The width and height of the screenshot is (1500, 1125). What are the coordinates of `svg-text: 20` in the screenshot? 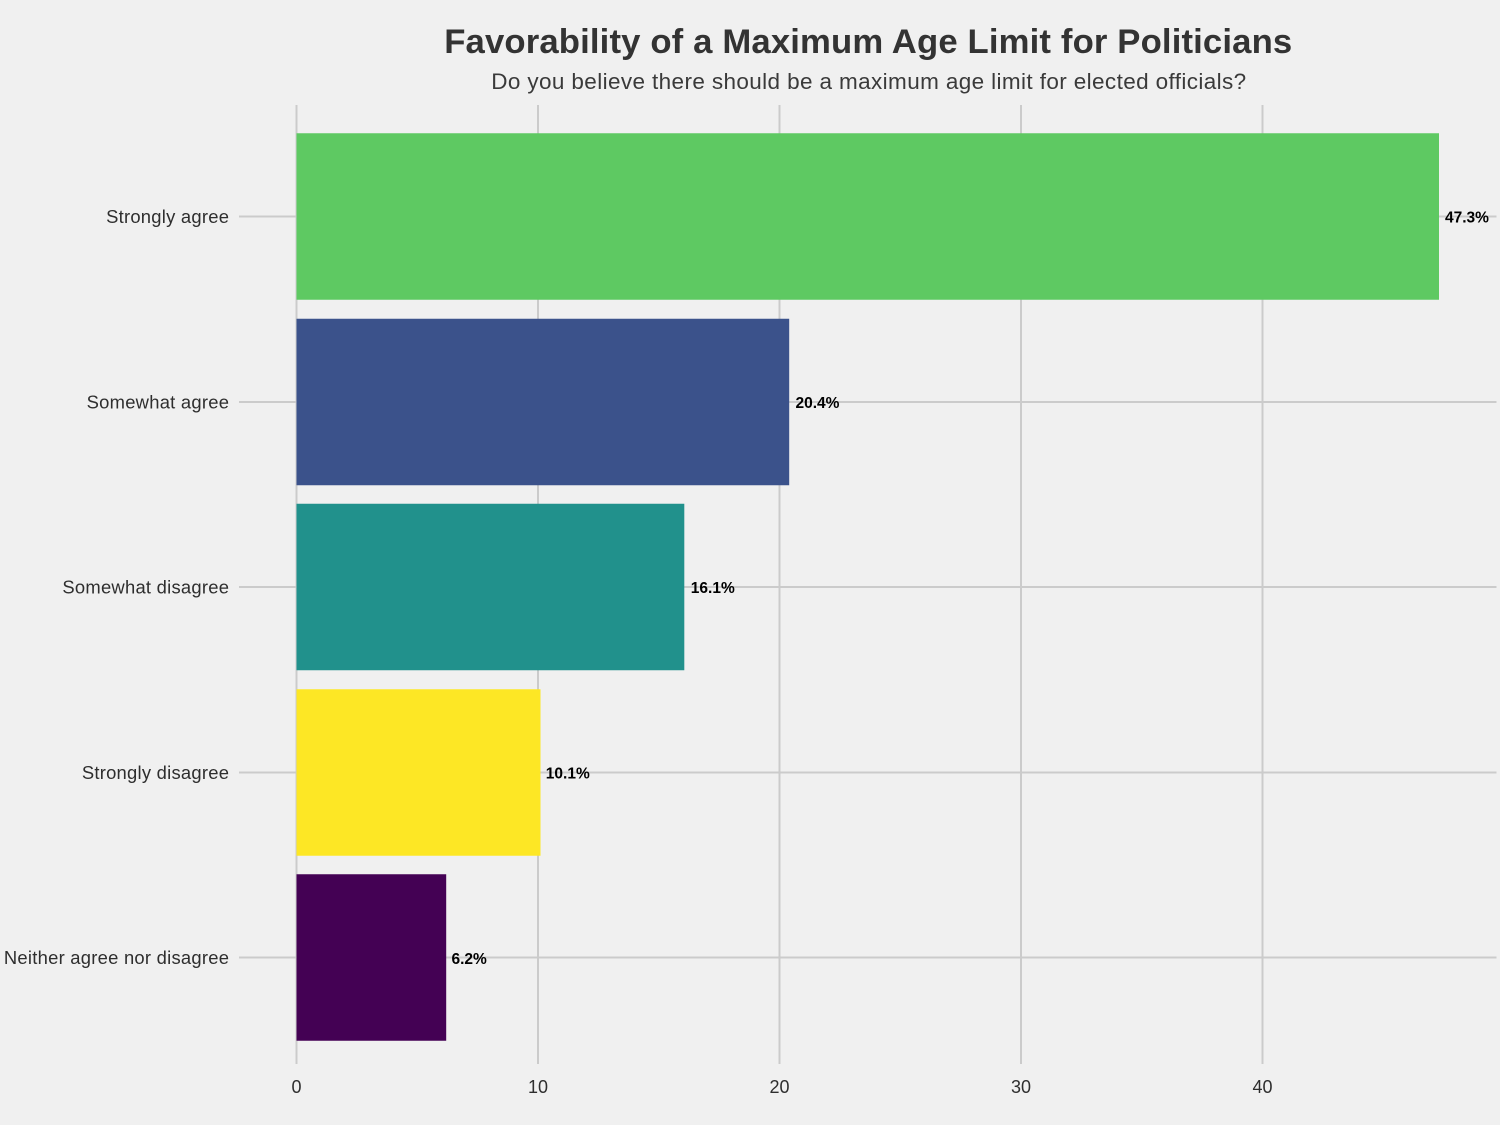 It's located at (779, 1087).